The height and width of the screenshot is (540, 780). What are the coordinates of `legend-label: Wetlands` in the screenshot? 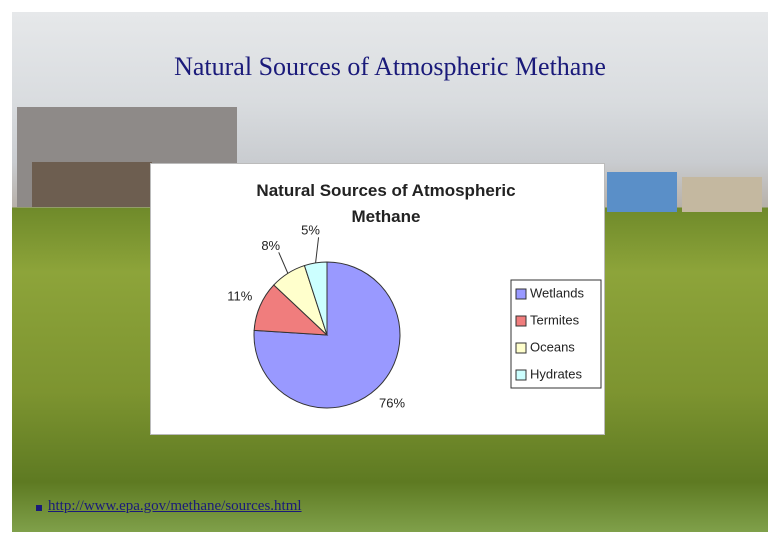 It's located at (557, 292).